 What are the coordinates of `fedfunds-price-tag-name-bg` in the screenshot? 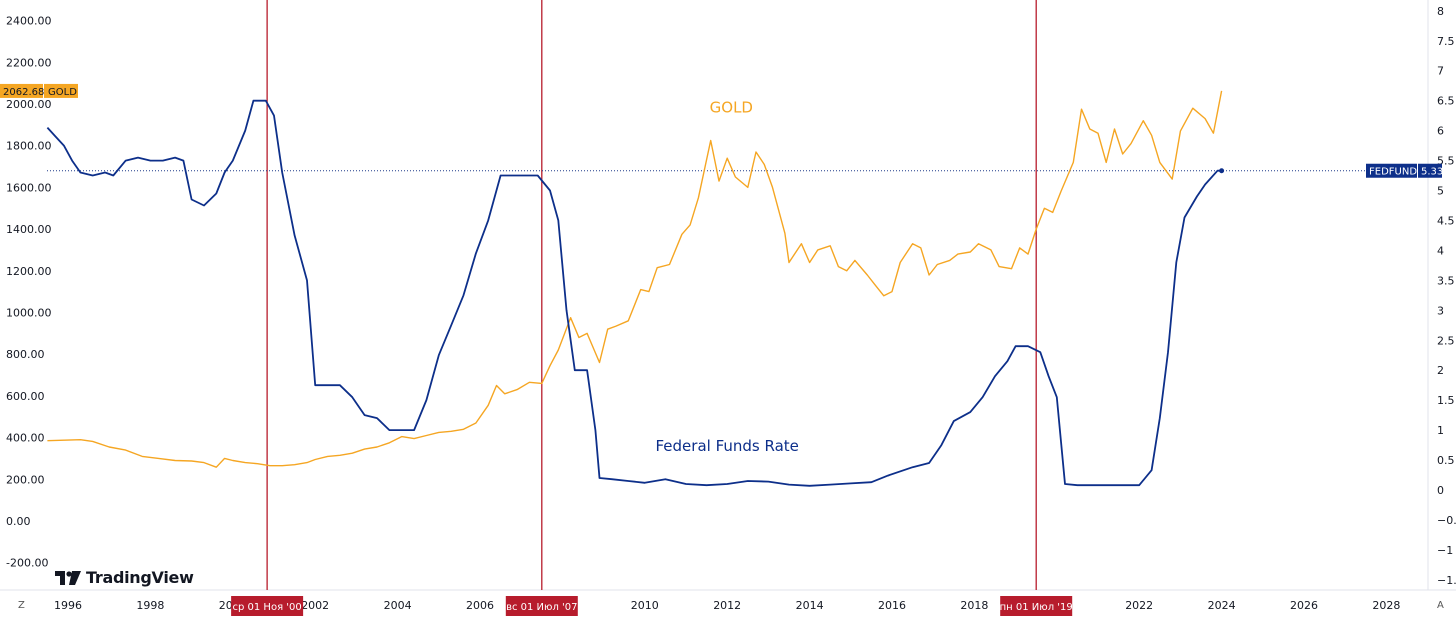 It's located at (1391, 170).